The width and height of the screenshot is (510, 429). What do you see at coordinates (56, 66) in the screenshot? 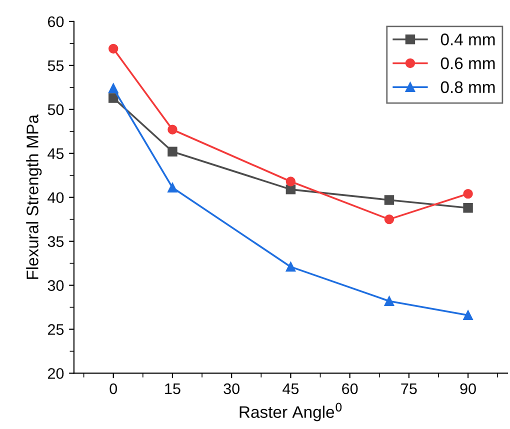
I see `y-tick-label: 55` at bounding box center [56, 66].